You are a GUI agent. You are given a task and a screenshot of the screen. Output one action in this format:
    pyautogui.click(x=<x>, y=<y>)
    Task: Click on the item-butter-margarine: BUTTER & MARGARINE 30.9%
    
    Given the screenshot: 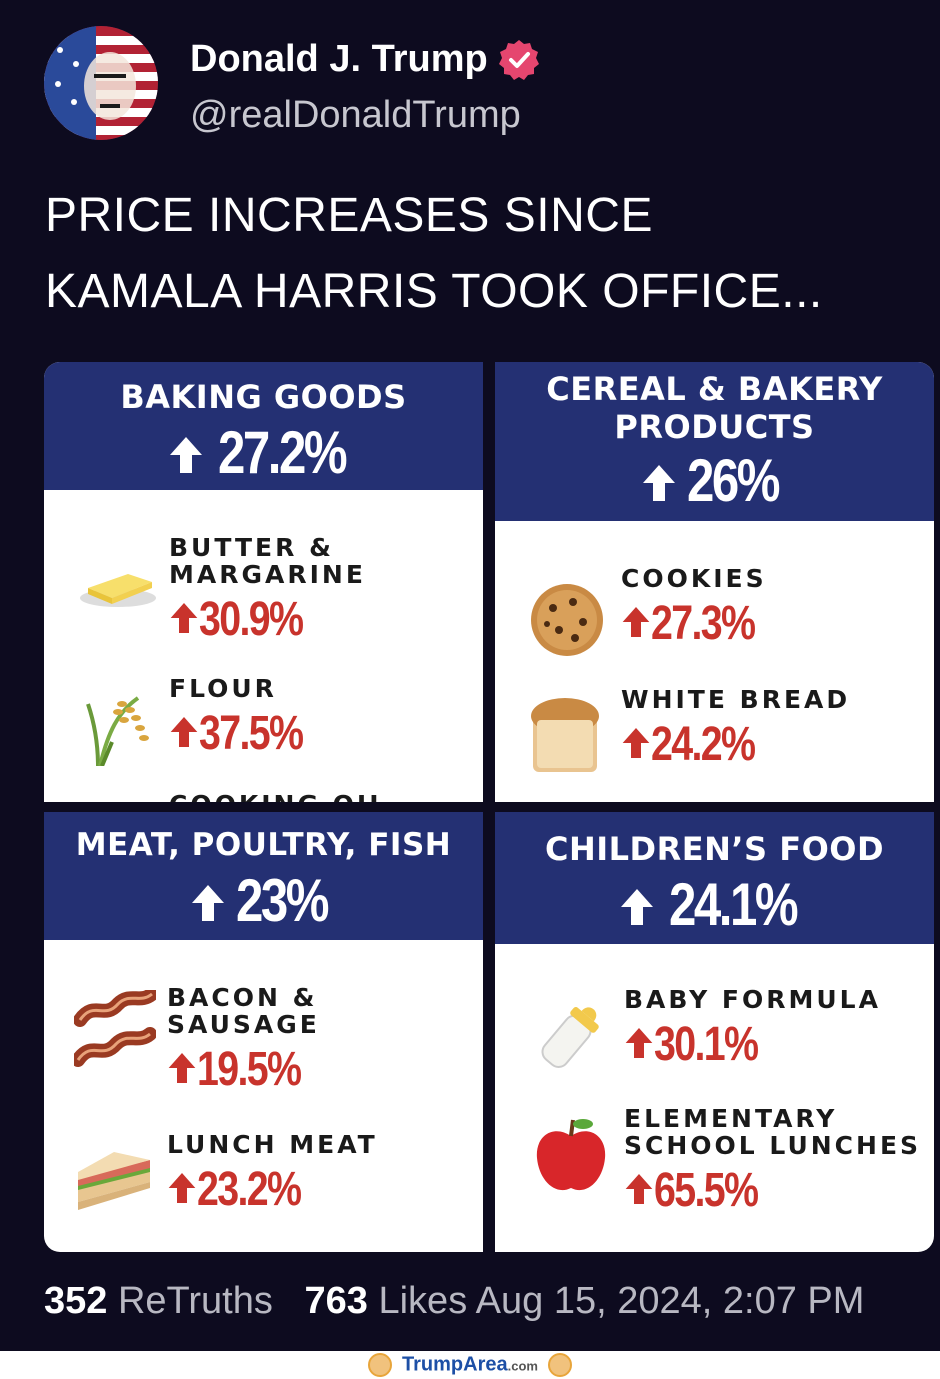 What is the action you would take?
    pyautogui.click(x=267, y=590)
    